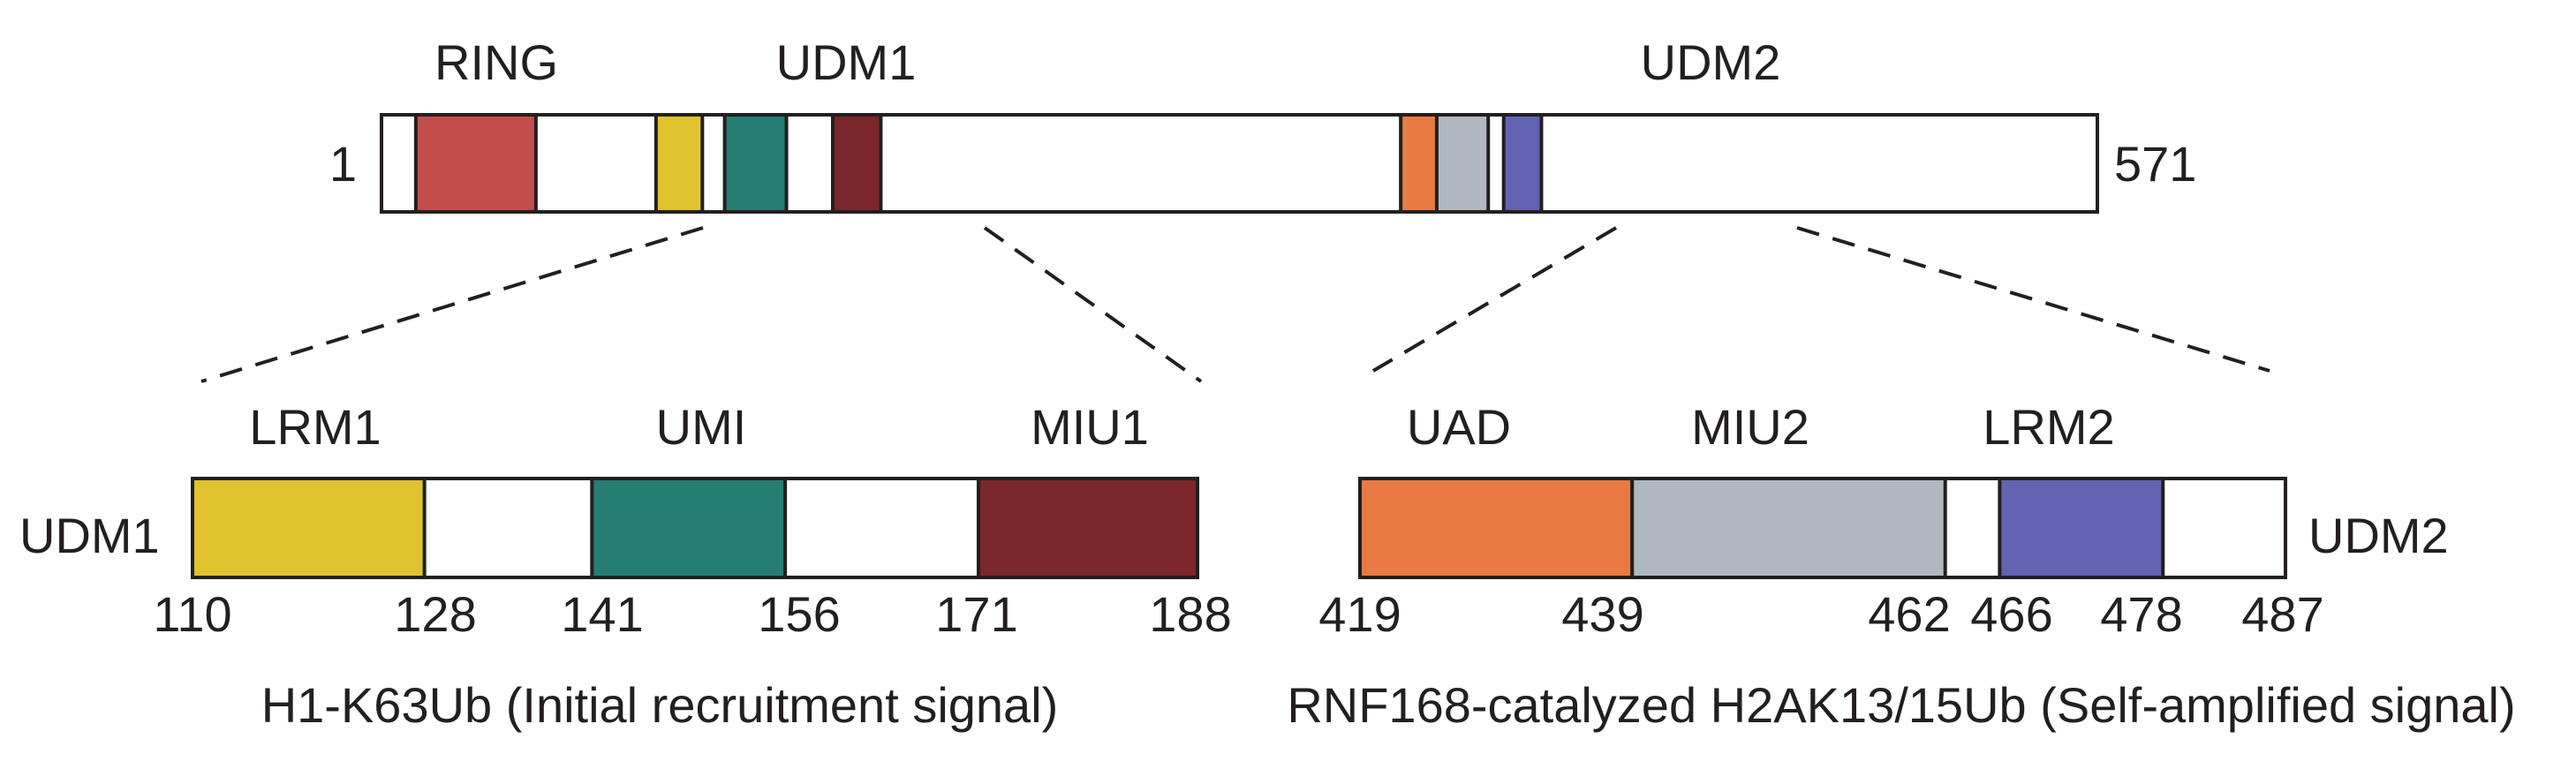  What do you see at coordinates (1462, 163) in the screenshot?
I see `full-segment-5-domain` at bounding box center [1462, 163].